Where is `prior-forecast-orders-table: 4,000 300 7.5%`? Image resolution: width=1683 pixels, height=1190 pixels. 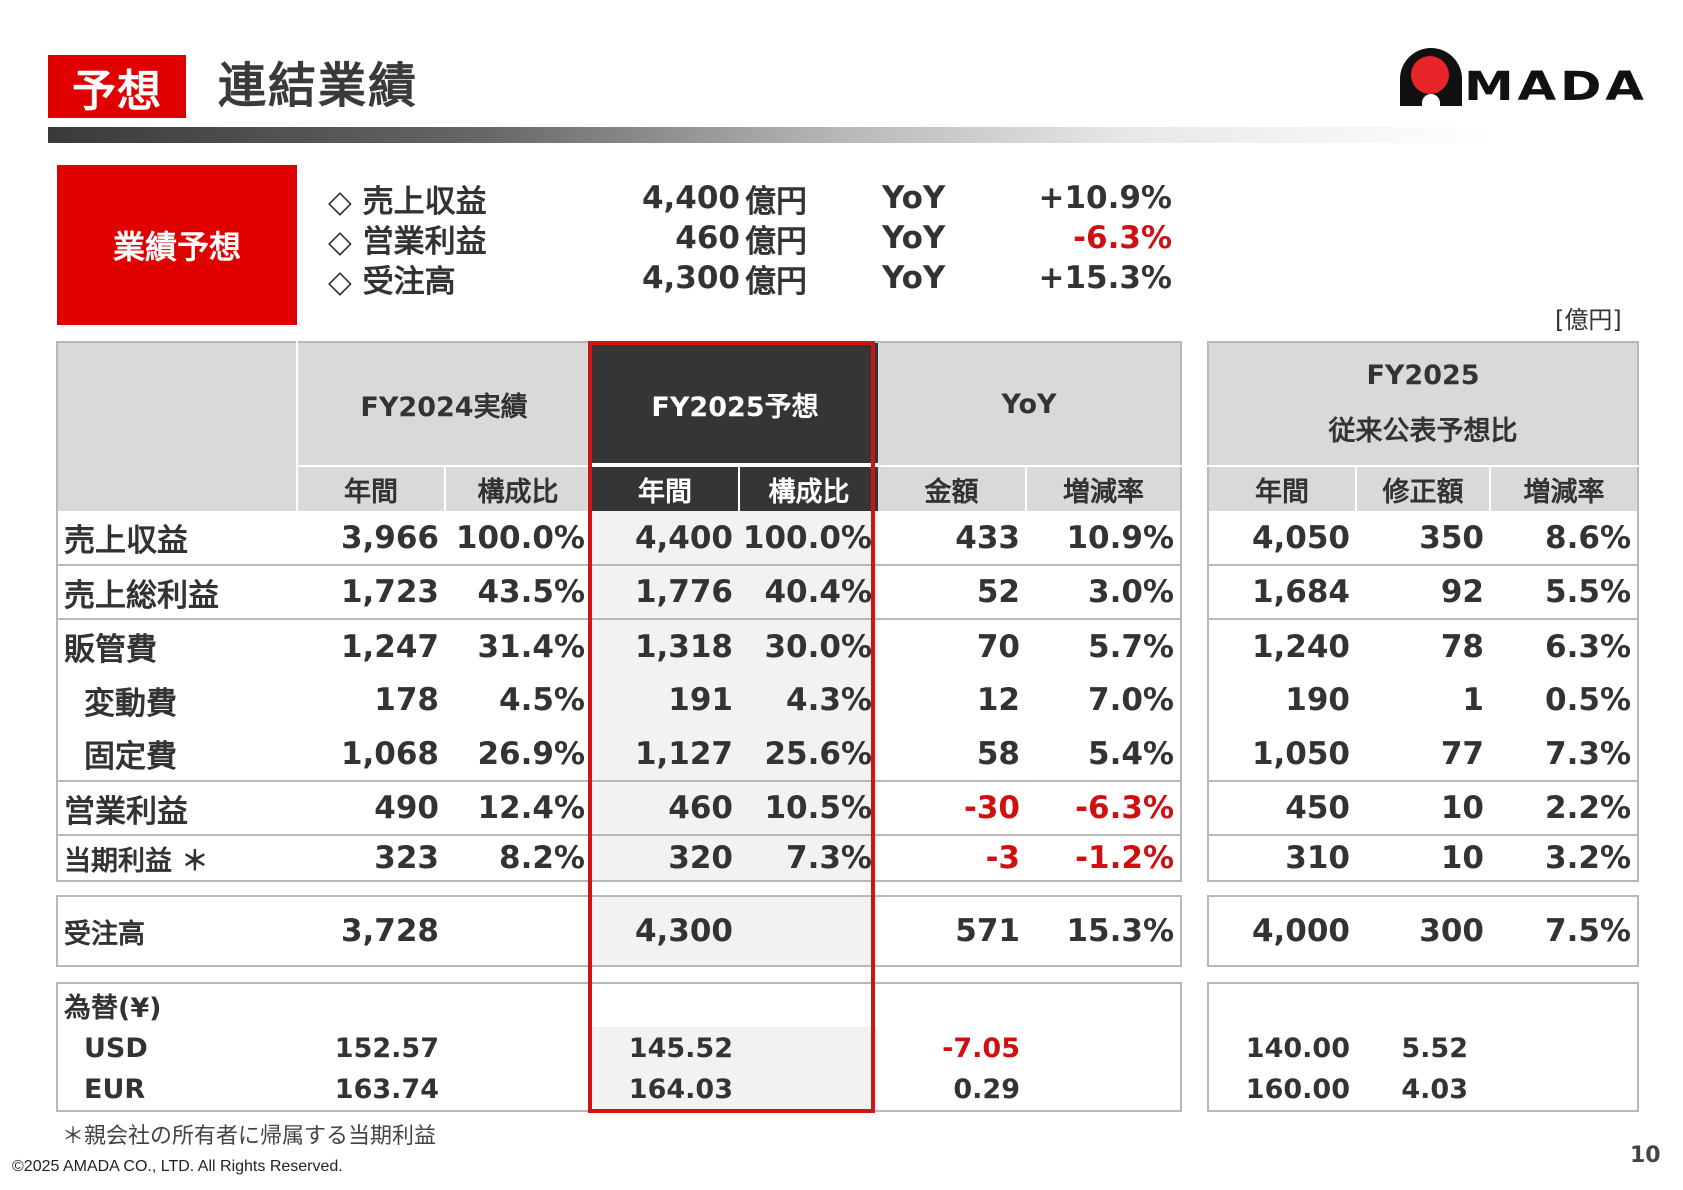 prior-forecast-orders-table: 4,000 300 7.5% is located at coordinates (1423, 931).